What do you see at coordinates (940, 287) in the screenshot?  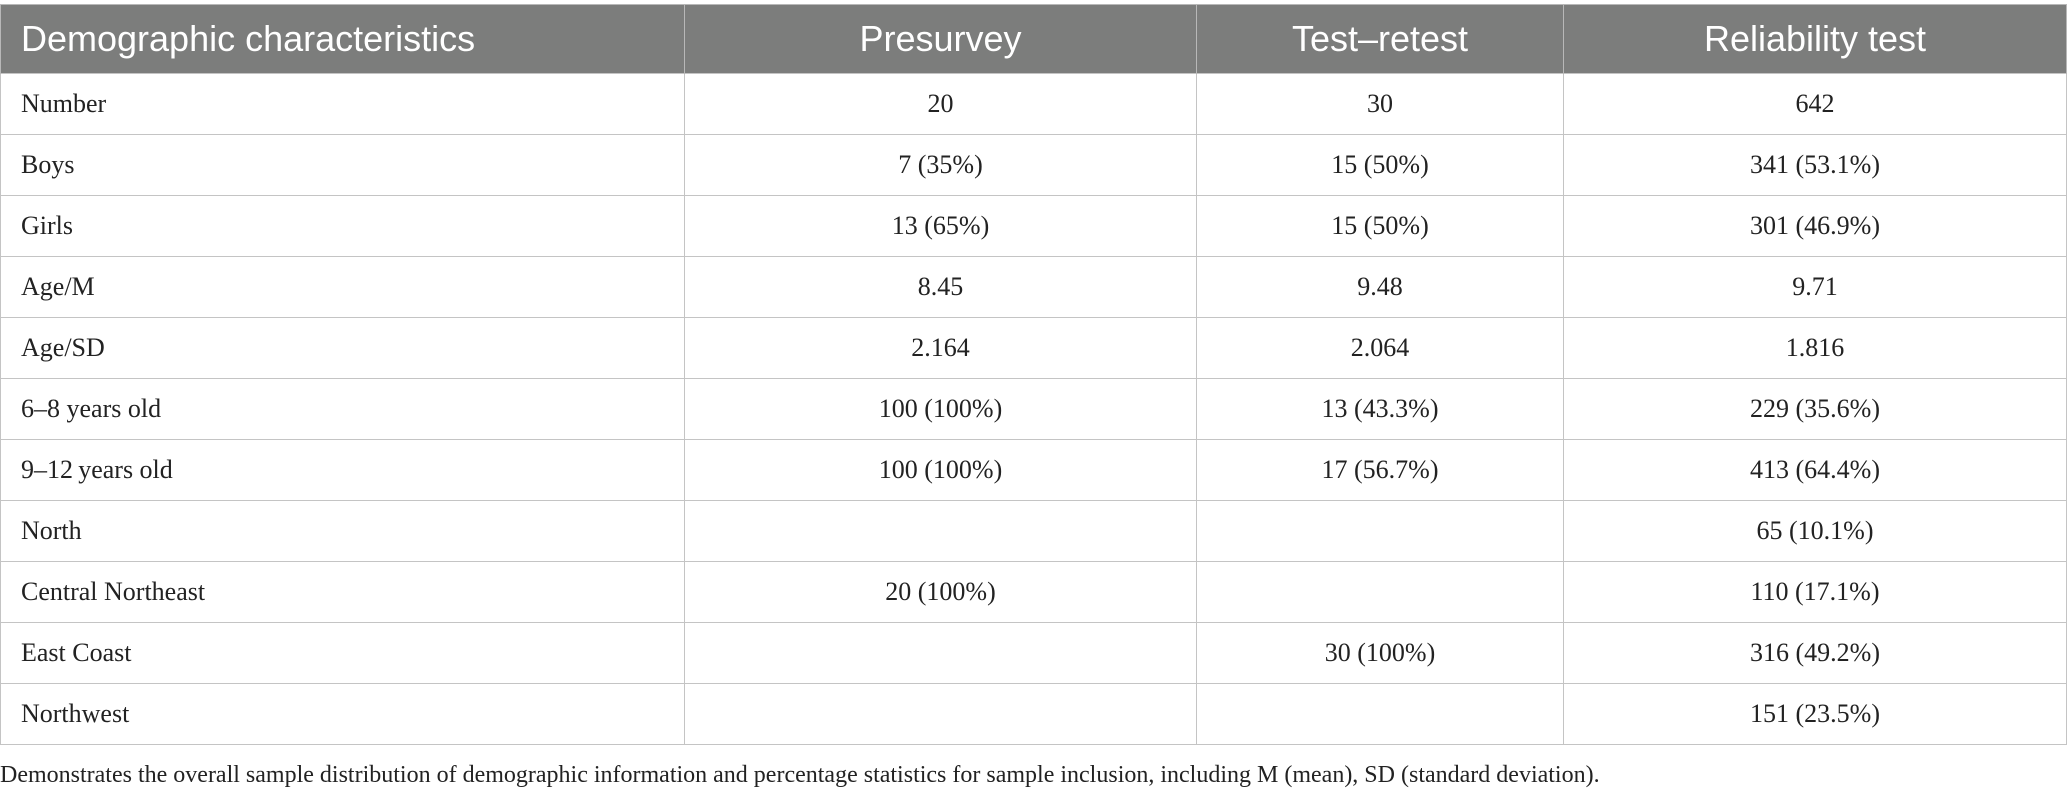 I see `presurvey-cell: 8.45` at bounding box center [940, 287].